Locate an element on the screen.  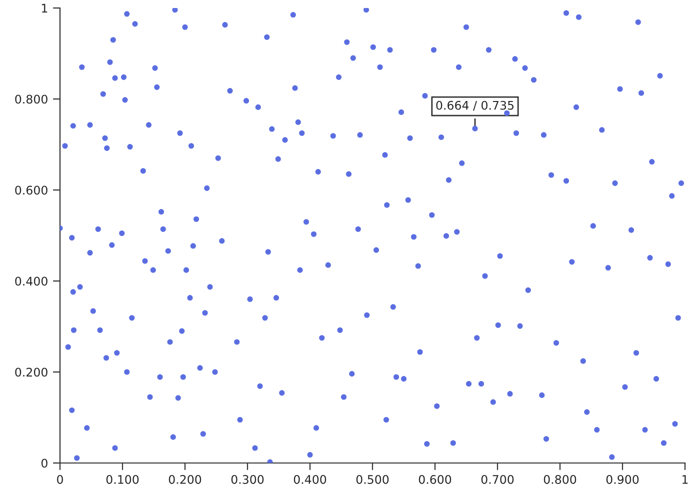
annotation: 0.664 / 0.735 is located at coordinates (475, 105).